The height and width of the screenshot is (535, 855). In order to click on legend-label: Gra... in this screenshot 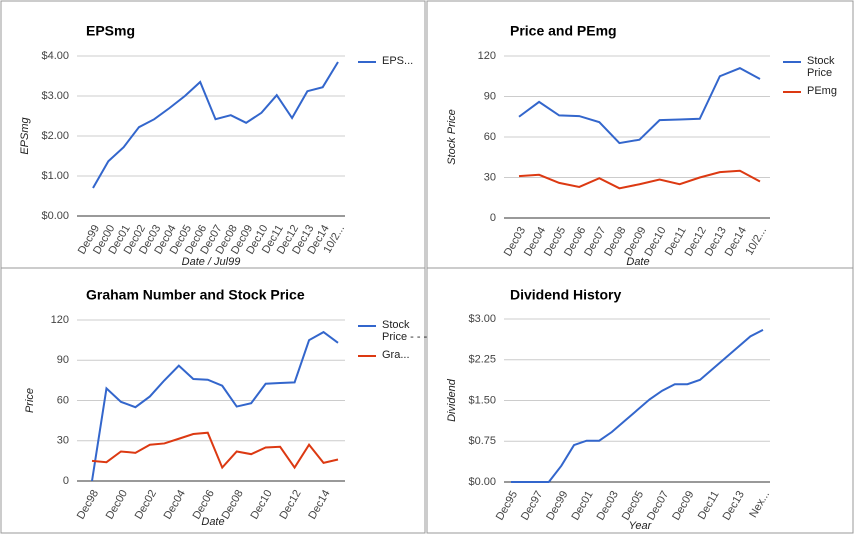, I will do `click(396, 355)`.